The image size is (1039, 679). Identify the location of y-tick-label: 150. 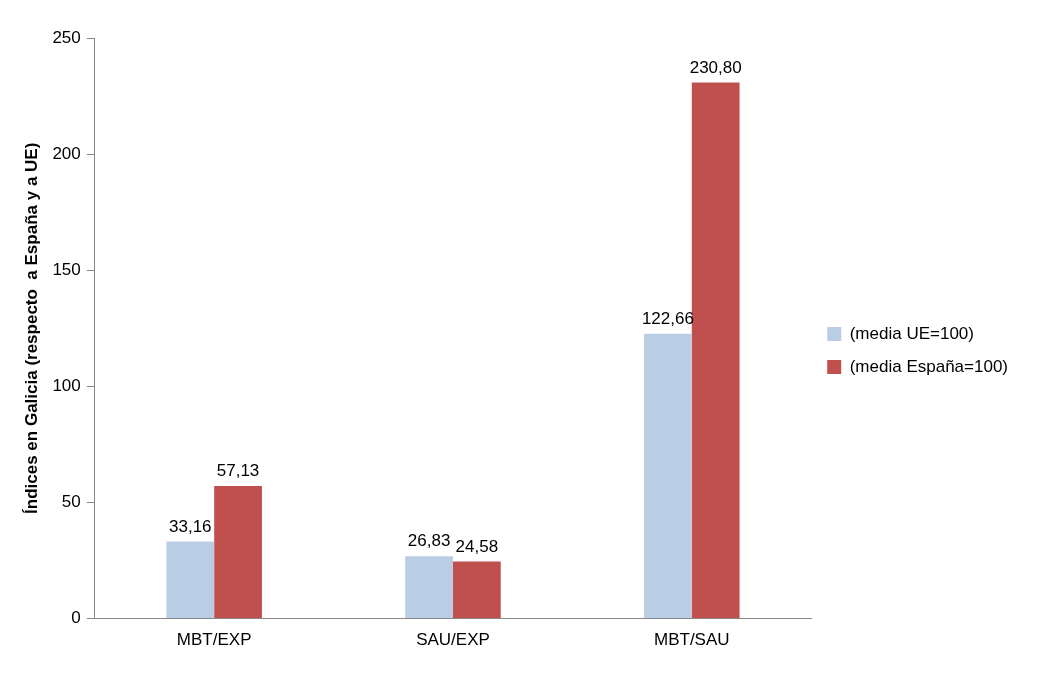
(66, 269).